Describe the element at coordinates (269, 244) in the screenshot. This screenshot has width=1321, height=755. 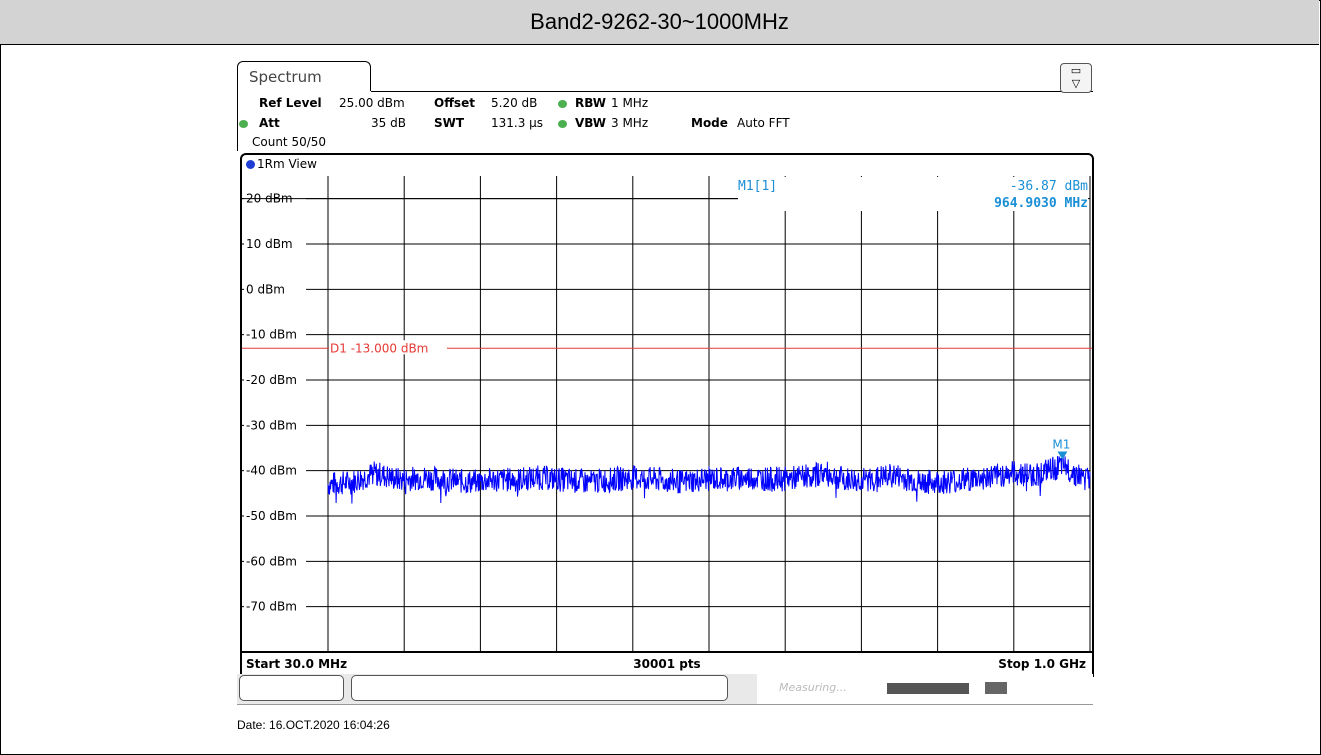
I see `y-tick-label: 10 dBm` at that location.